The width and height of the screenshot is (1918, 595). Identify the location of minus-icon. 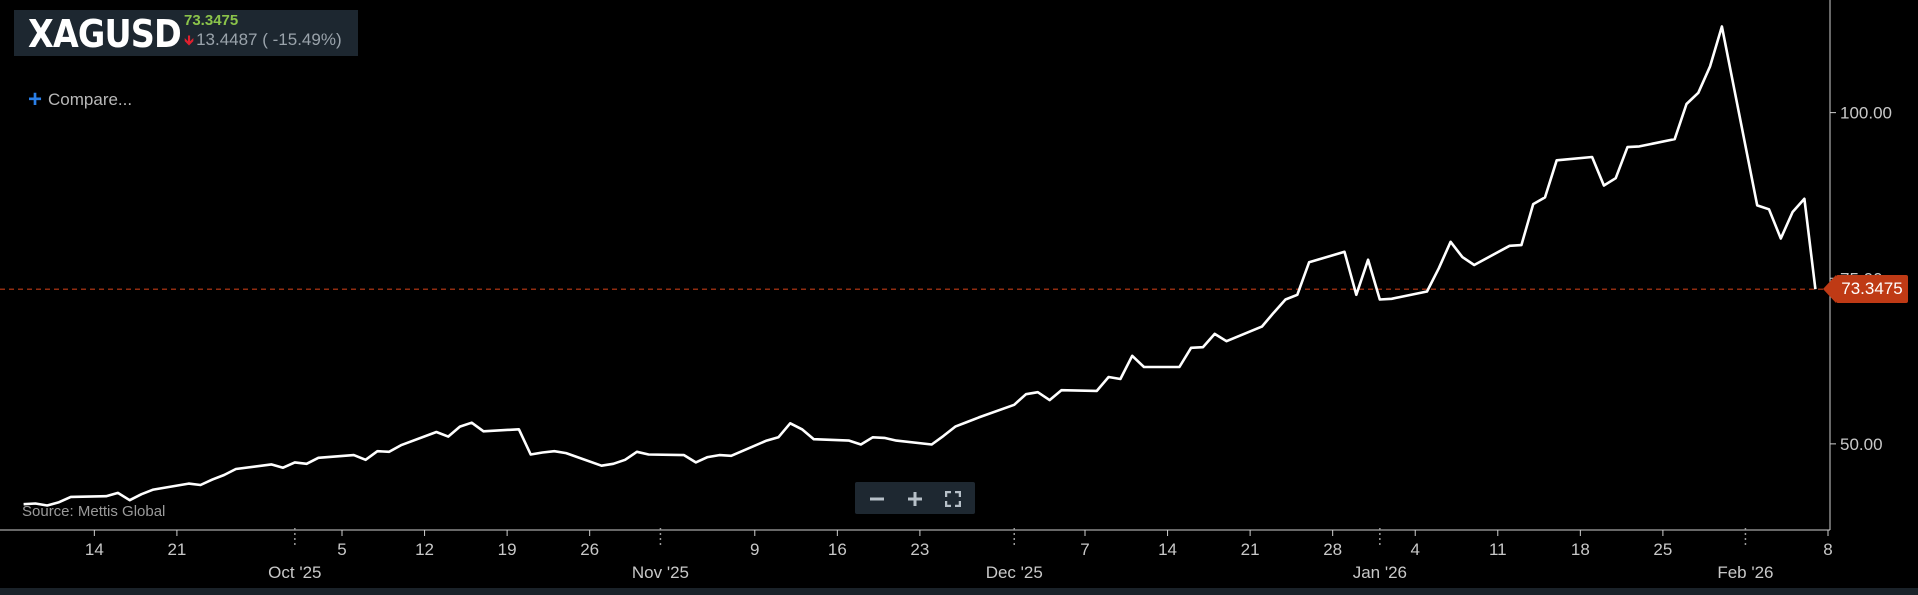
(877, 499).